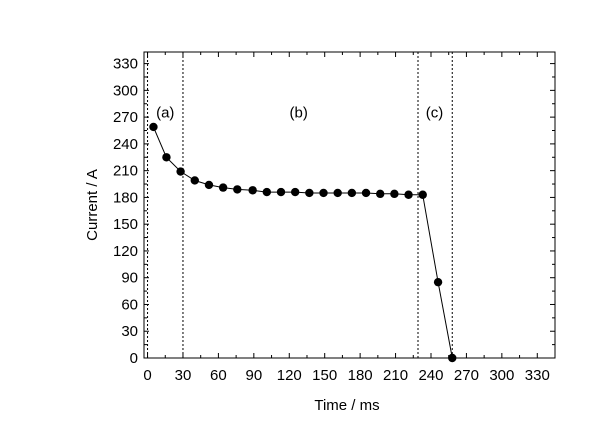  What do you see at coordinates (183, 375) in the screenshot?
I see `x-tick-label: 30` at bounding box center [183, 375].